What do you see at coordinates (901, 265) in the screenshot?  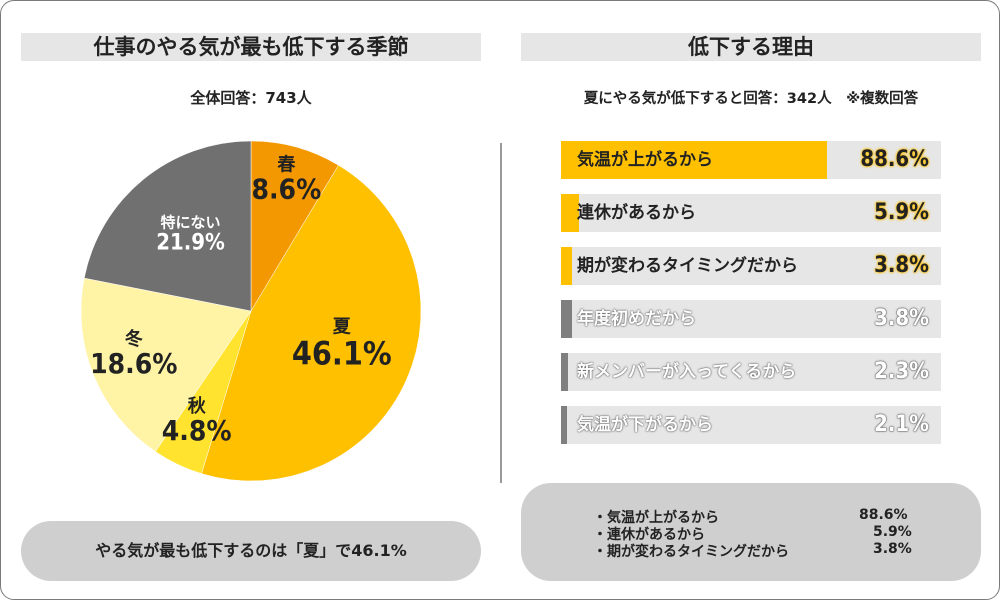 I see `bar-value-label-3: 3.8%` at bounding box center [901, 265].